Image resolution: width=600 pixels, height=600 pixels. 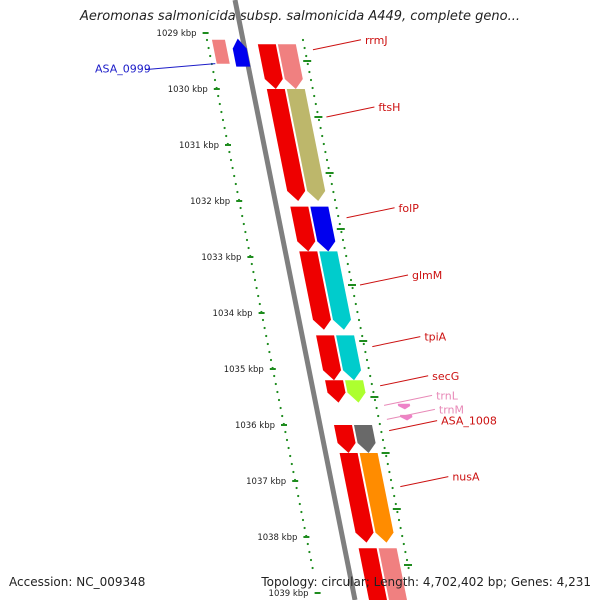 I want to click on feature-glmM-arrow, so click(x=335, y=290).